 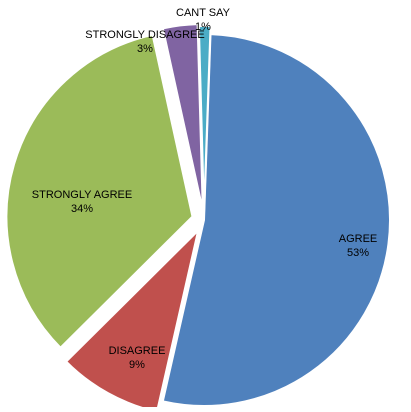 What do you see at coordinates (203, 13) in the screenshot?
I see `slice-label-cant-say: CANT SAY` at bounding box center [203, 13].